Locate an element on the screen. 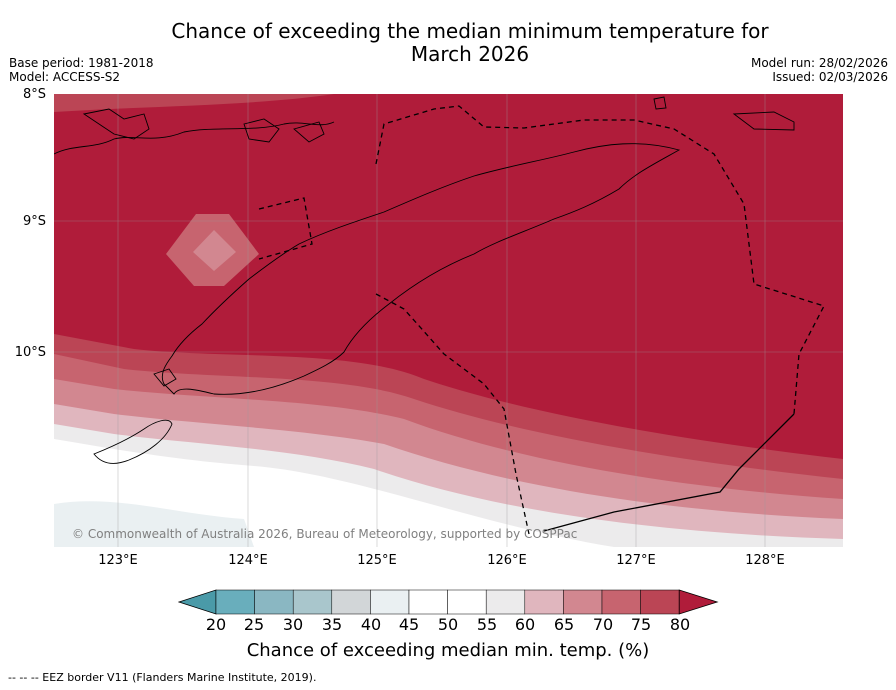 Image resolution: width=896 pixels, height=690 pixels. cb-tick-20: 20 is located at coordinates (216, 624).